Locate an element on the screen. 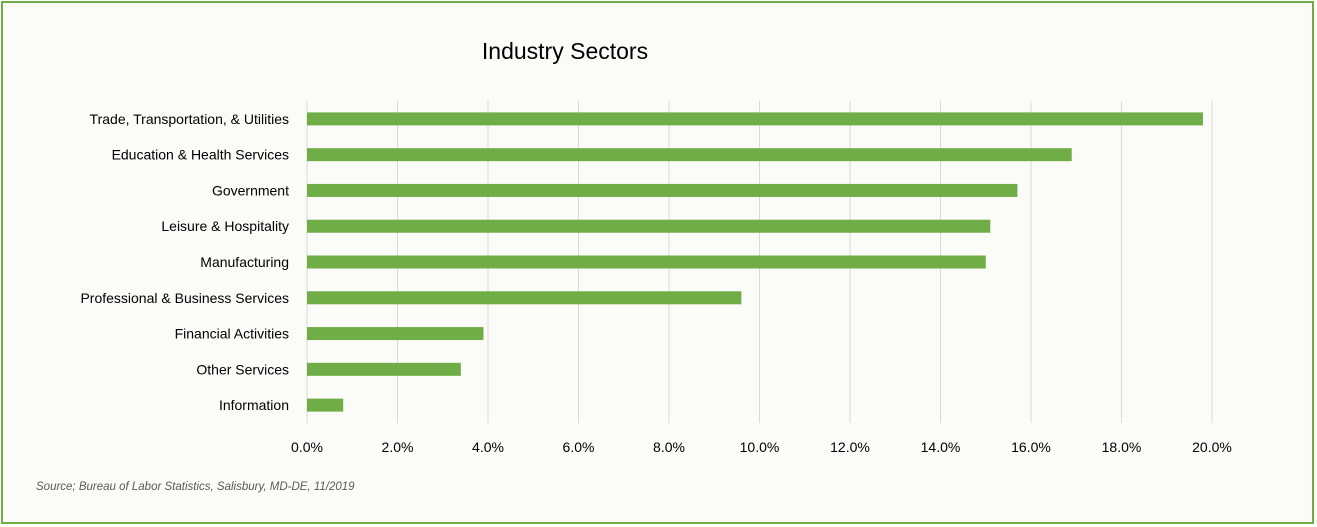 The width and height of the screenshot is (1317, 527). x-tick-label: 18.0% is located at coordinates (1122, 447).